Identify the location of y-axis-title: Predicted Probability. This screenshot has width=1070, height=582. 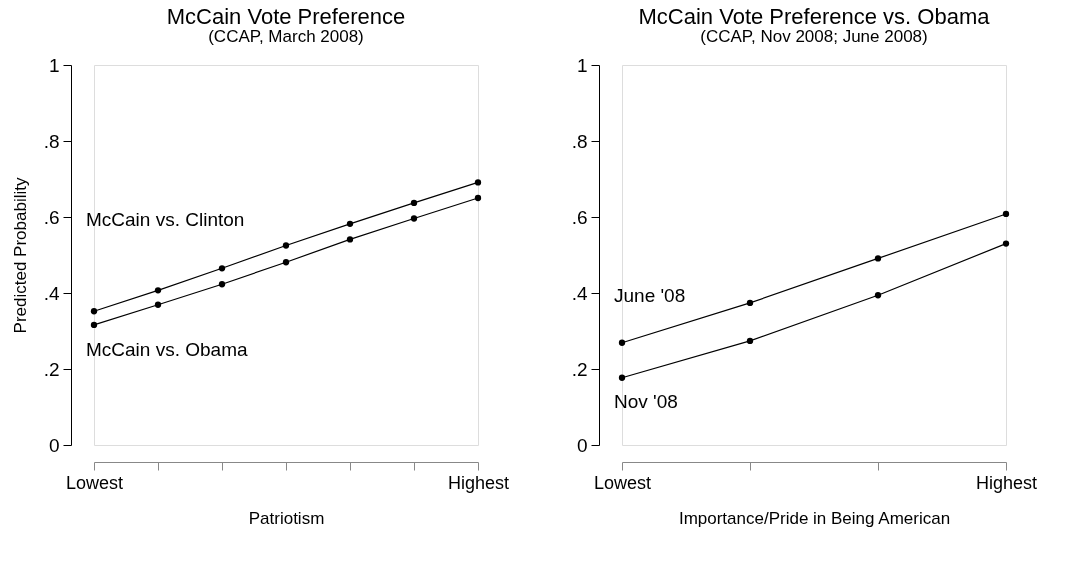
(20, 255).